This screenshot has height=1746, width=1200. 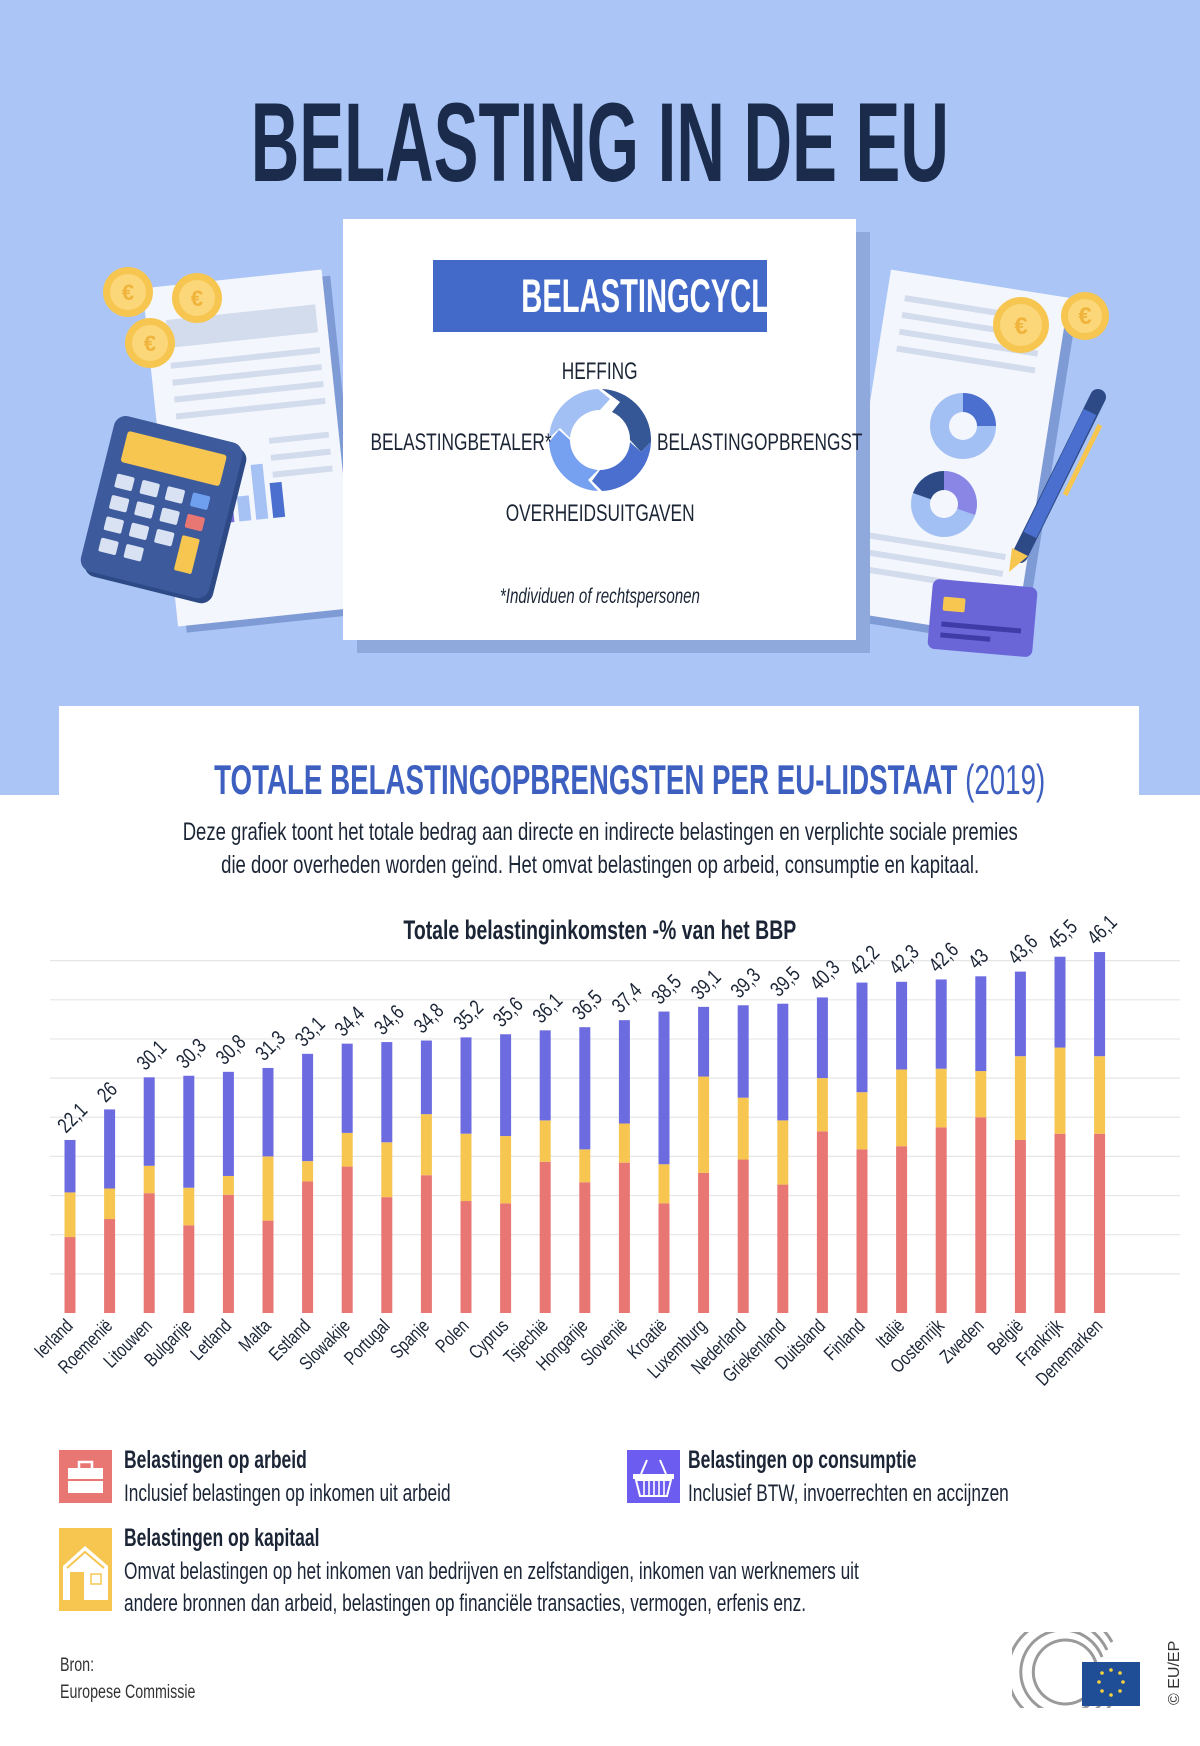 I want to click on european-parliament-logo, so click(x=1076, y=1670).